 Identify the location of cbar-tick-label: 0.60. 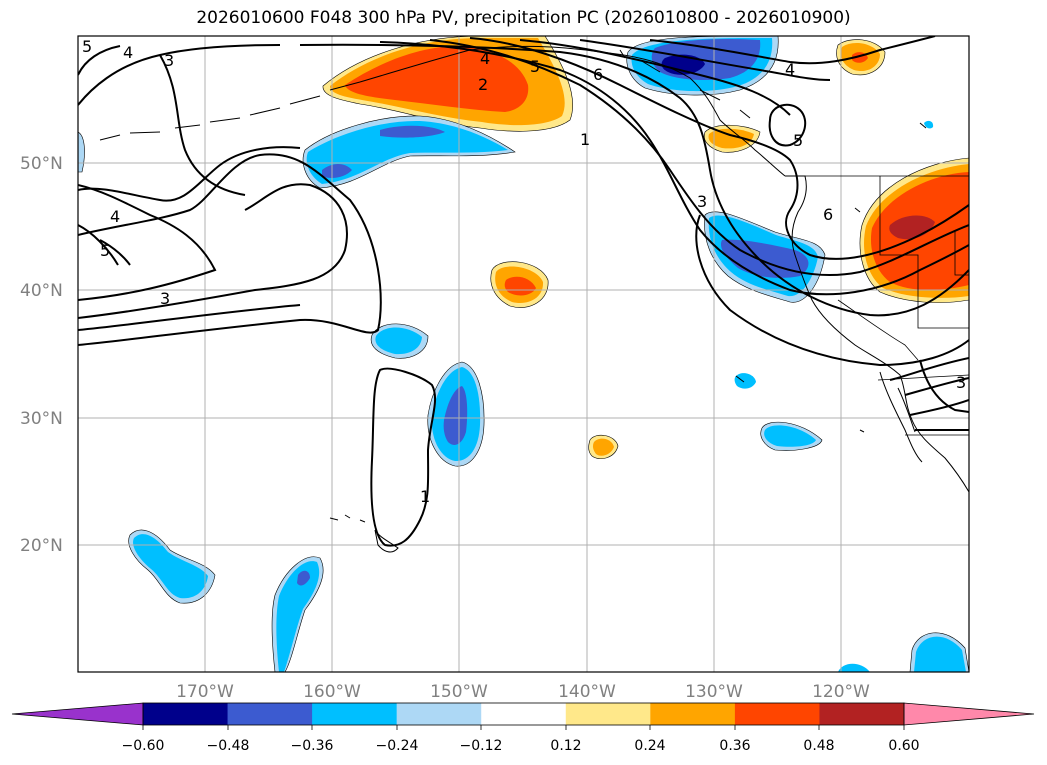
(903, 746).